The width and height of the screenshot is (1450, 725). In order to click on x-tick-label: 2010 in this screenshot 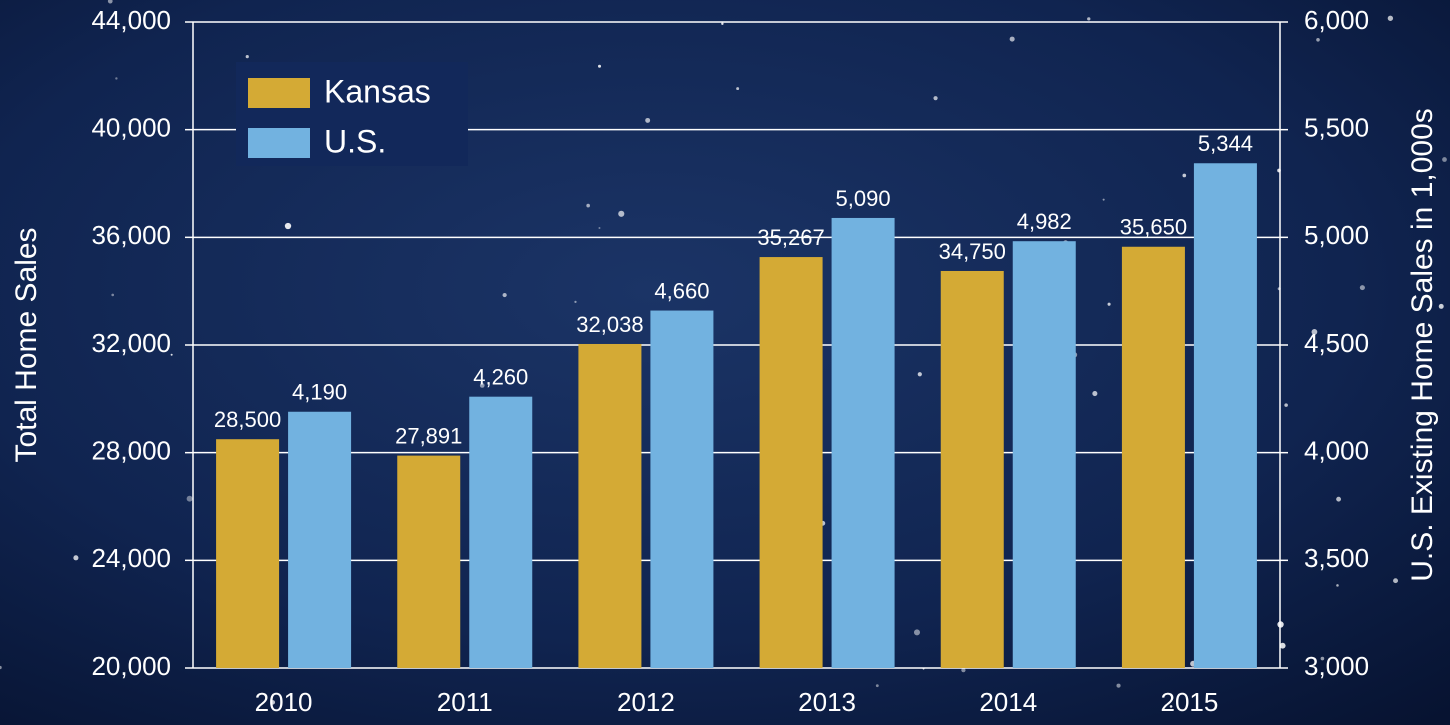, I will do `click(284, 702)`.